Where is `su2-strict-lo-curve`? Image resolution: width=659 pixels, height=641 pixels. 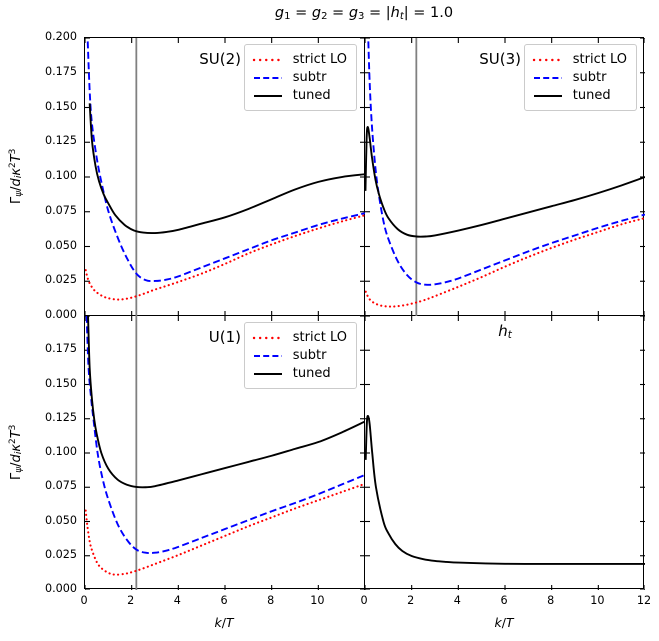 su2-strict-lo-curve is located at coordinates (225, 257).